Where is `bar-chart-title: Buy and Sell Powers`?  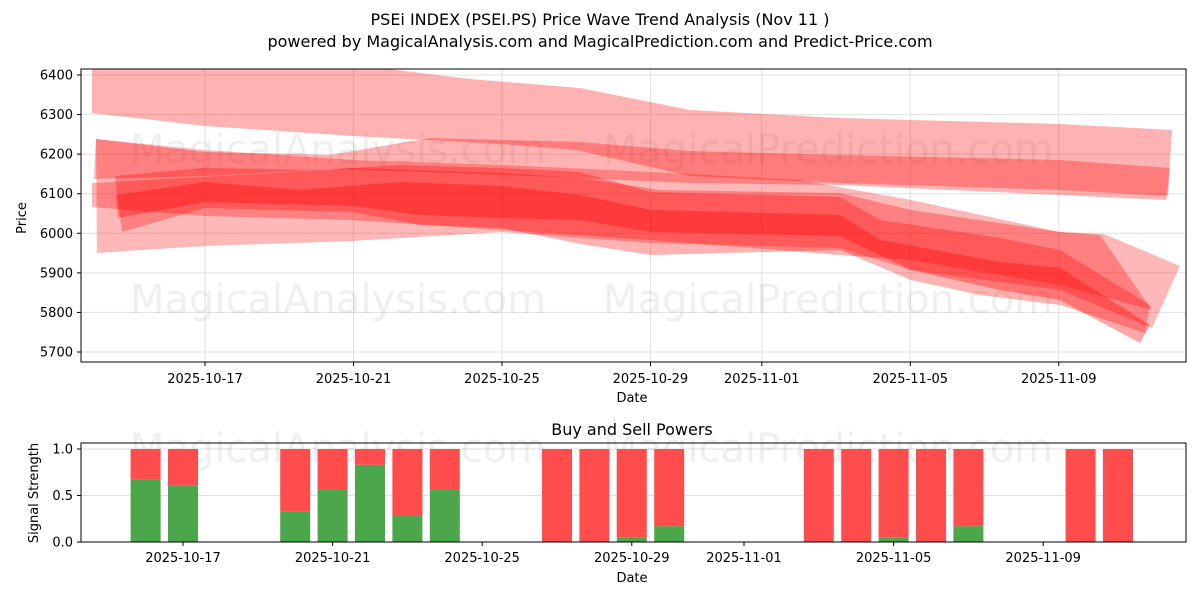
bar-chart-title: Buy and Sell Powers is located at coordinates (632, 429).